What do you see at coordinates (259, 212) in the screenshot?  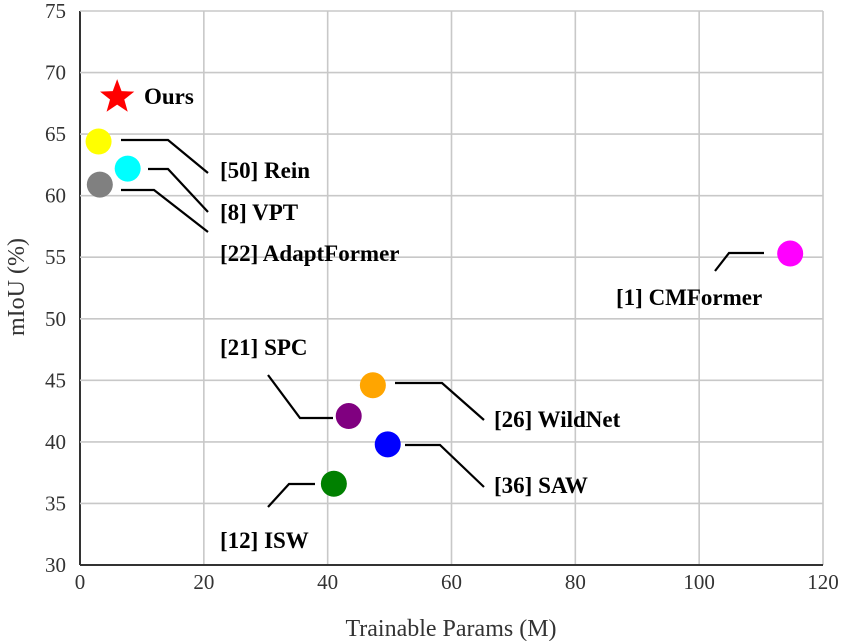 I see `label-8-vpt: [8] VPT` at bounding box center [259, 212].